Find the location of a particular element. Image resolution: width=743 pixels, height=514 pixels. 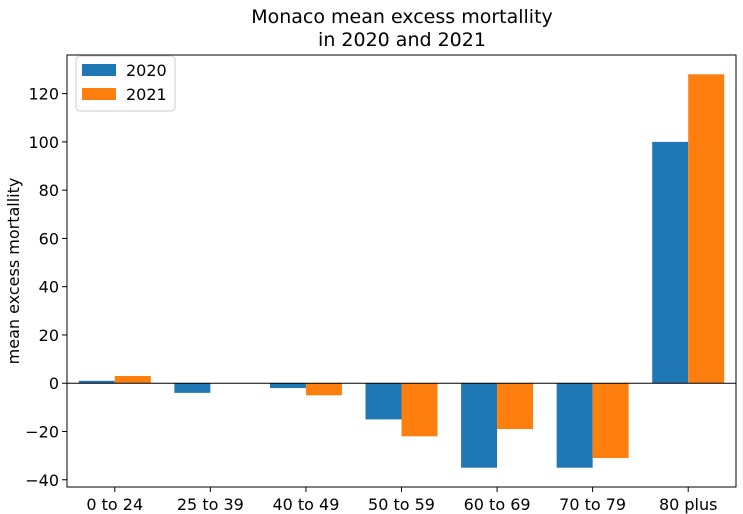

y-tick-label: 100 is located at coordinates (43, 142).